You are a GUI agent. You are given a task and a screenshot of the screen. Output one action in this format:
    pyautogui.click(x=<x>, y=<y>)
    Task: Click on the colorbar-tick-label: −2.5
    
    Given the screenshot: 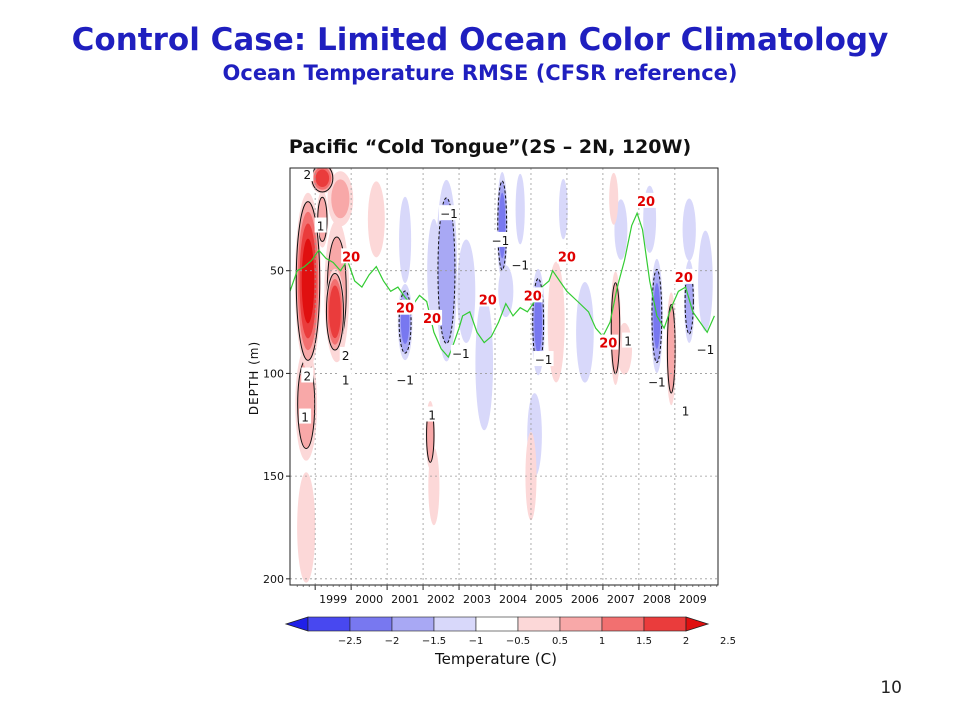 What is the action you would take?
    pyautogui.click(x=350, y=641)
    